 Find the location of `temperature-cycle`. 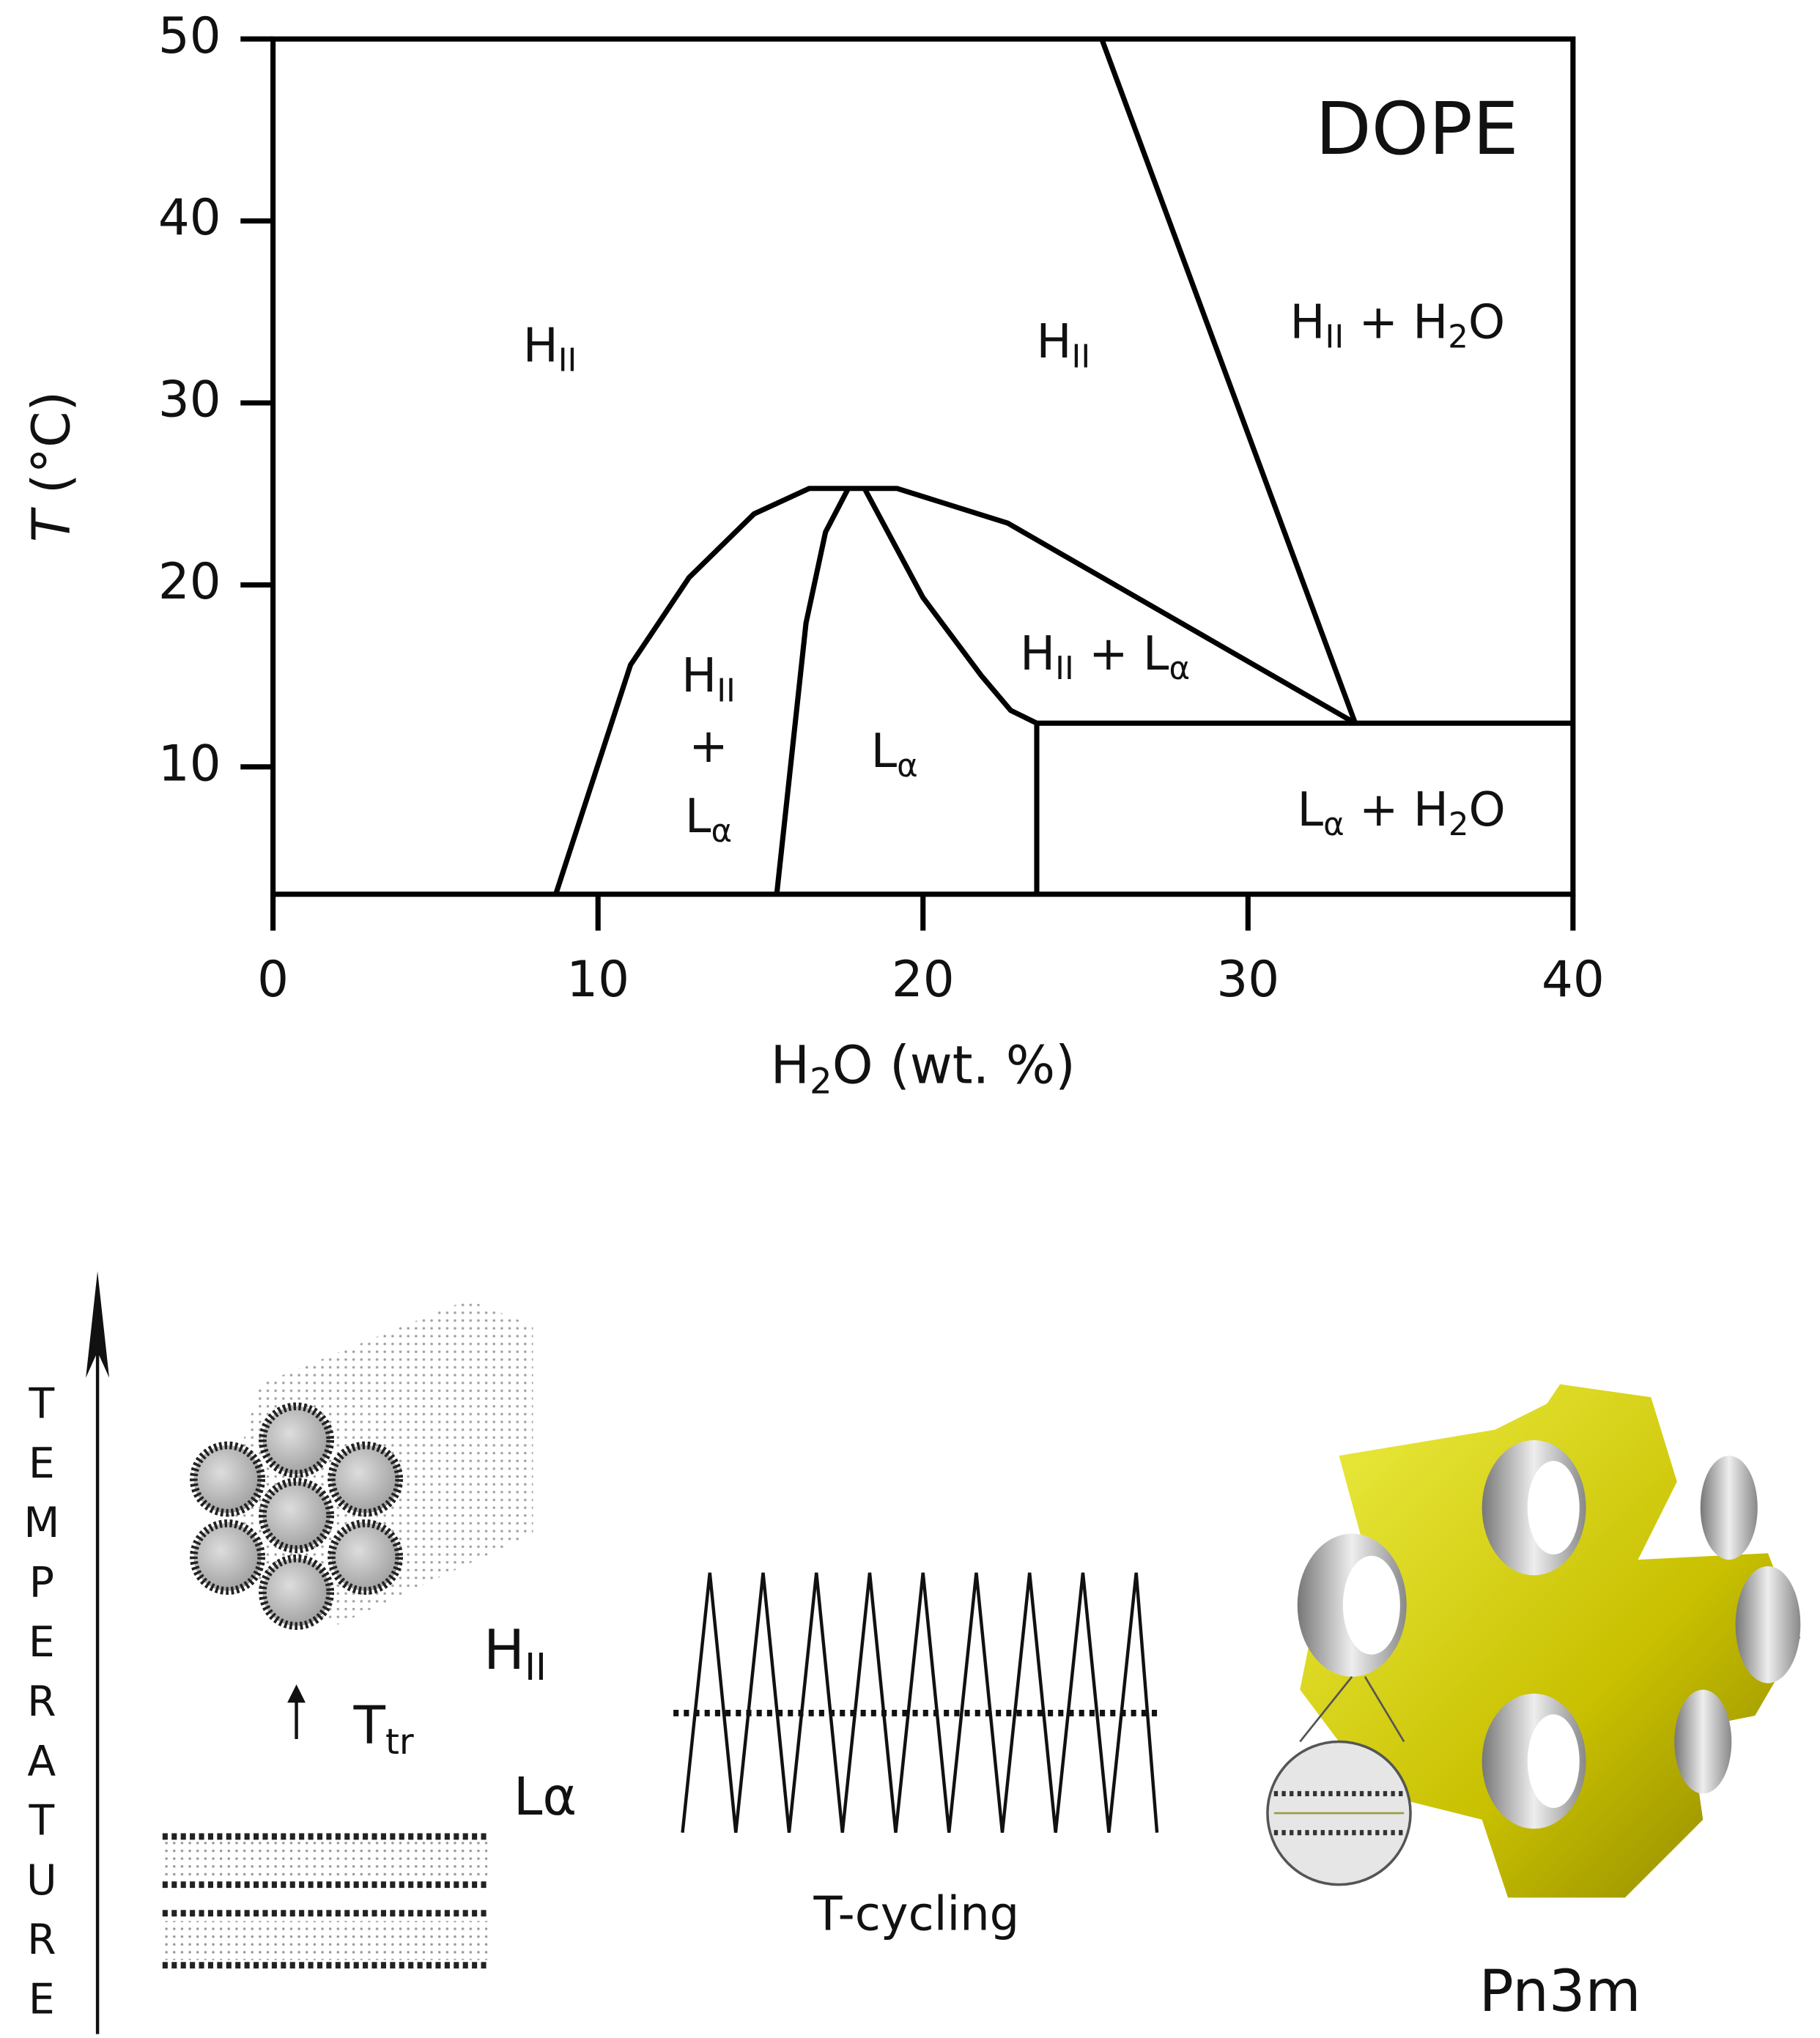

temperature-cycle is located at coordinates (920, 1702).